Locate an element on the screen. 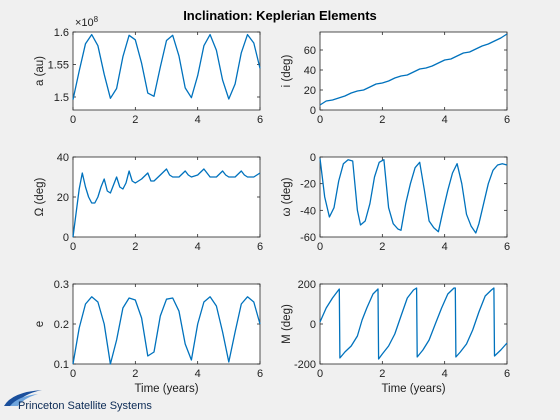 This screenshot has width=560, height=420. subplot-5: 0 2 4 6 0.1 0.2 0.3 e Time (years) is located at coordinates (148, 337).